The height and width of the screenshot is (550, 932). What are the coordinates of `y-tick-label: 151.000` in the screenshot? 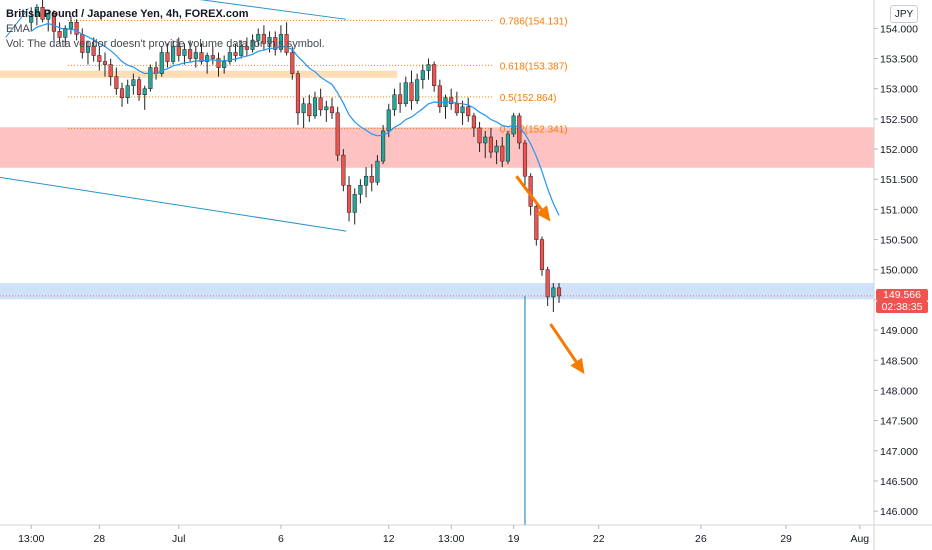 It's located at (899, 210).